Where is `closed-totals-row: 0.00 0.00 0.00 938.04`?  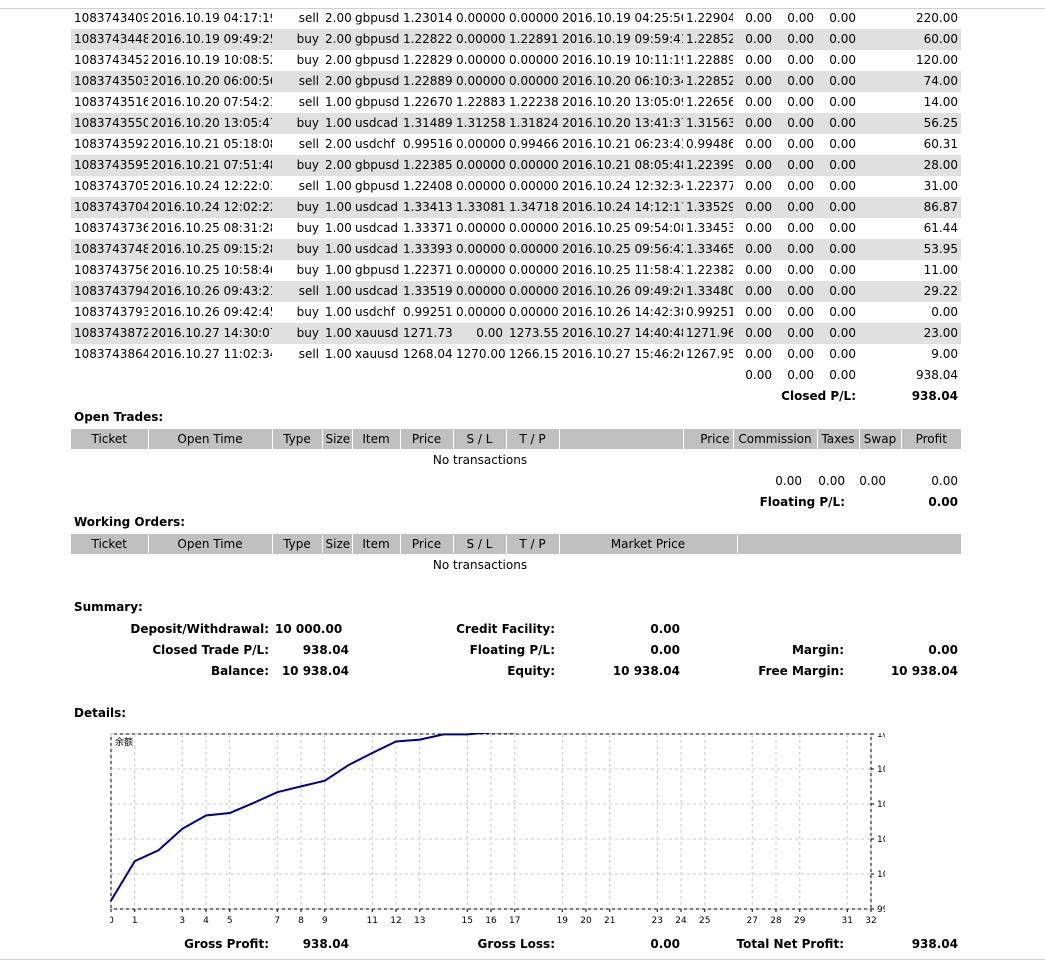
closed-totals-row: 0.00 0.00 0.00 938.04 is located at coordinates (516, 375).